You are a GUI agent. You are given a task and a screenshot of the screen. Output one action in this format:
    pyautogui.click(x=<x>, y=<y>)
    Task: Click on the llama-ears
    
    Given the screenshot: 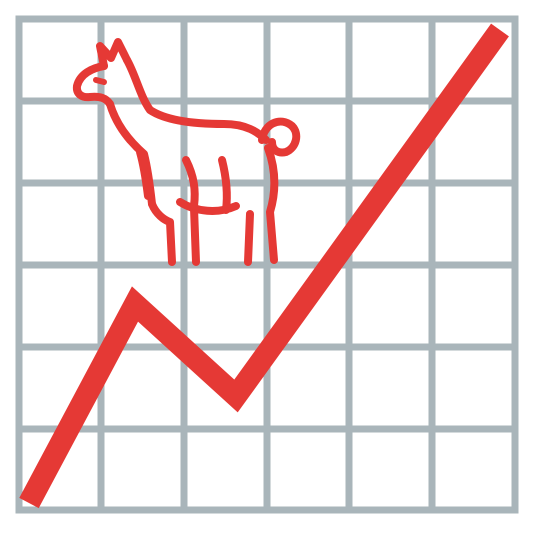 What is the action you would take?
    pyautogui.click(x=113, y=54)
    